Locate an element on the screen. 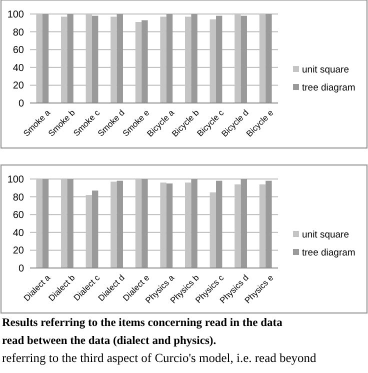  text: Results referring to the items concerning read in the data is located at coordinates (142, 323).